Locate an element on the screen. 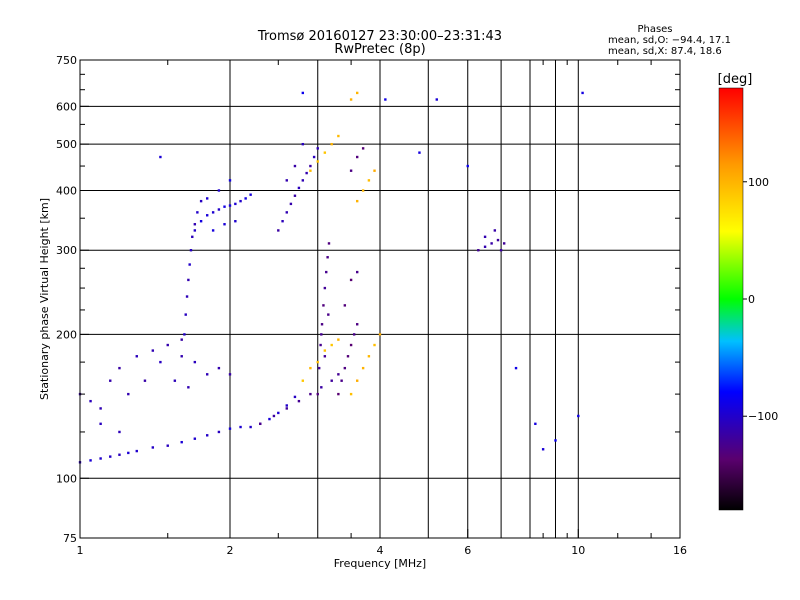 This screenshot has height=600, width=800. chart-subtitle: RwPretec (8p) is located at coordinates (379, 49).